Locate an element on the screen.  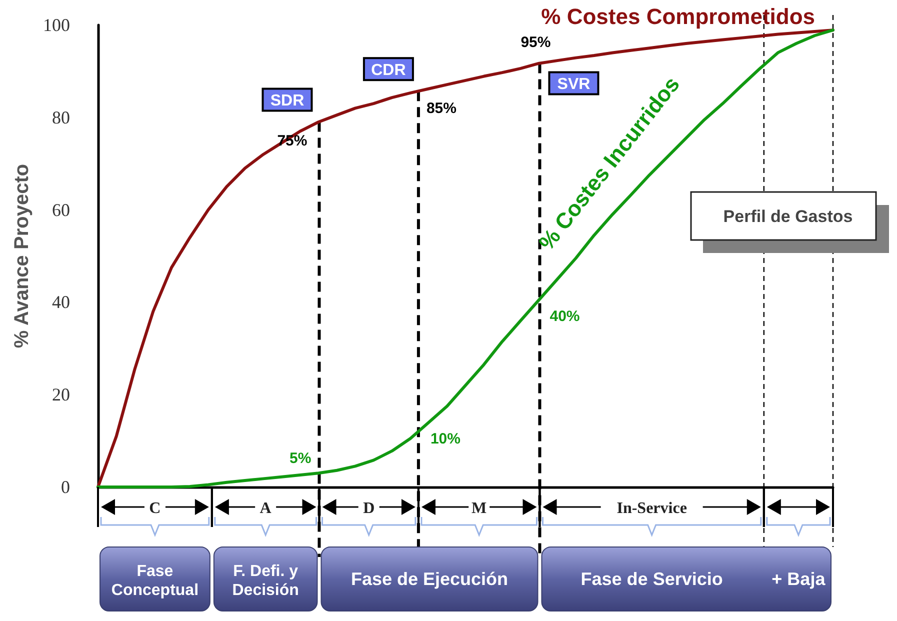
annotation: 5% is located at coordinates (301, 459).